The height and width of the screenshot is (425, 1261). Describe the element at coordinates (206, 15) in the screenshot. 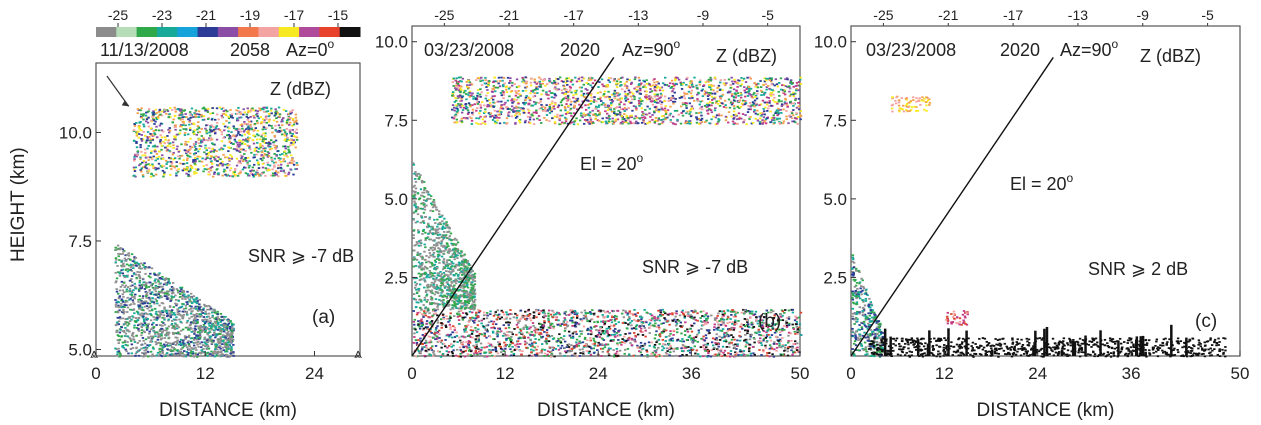

I see `colorbar-tick-label: -21` at that location.